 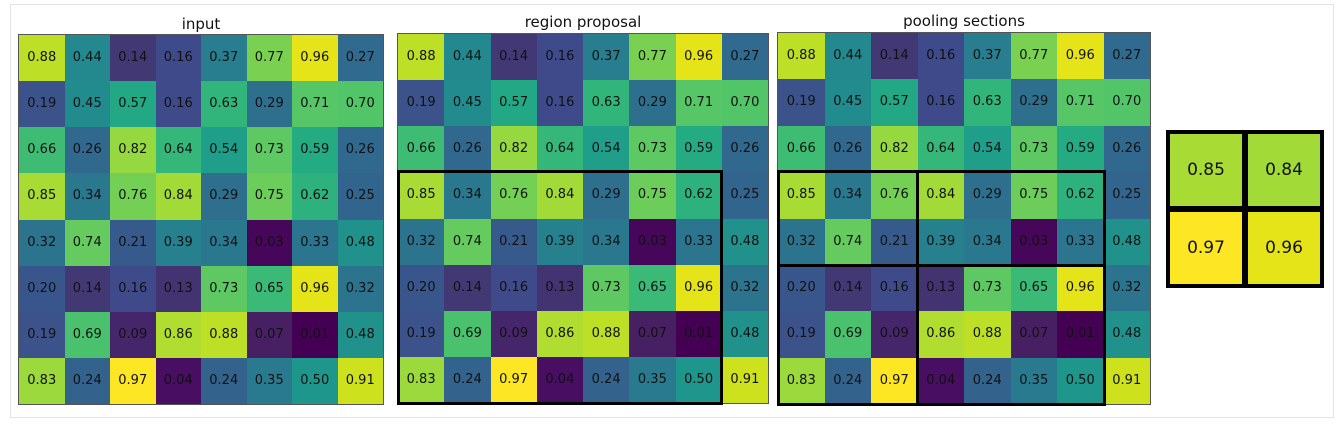 What do you see at coordinates (87, 380) in the screenshot?
I see `input-cell: 0.24` at bounding box center [87, 380].